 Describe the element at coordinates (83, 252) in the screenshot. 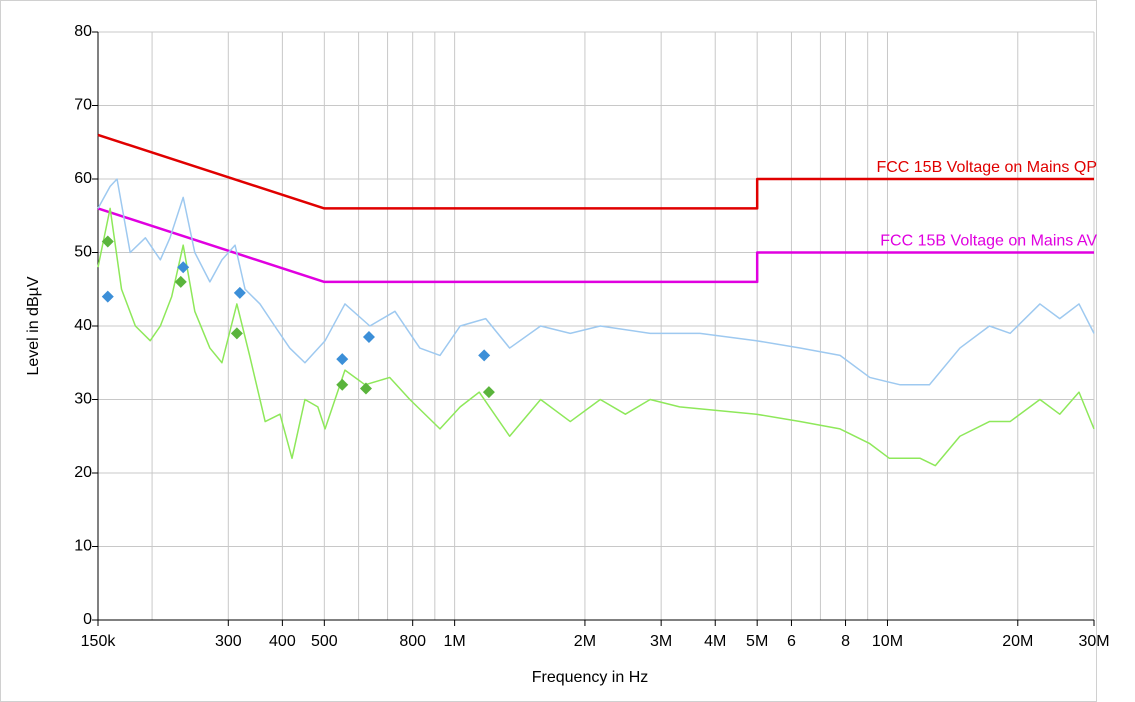

I see `y-tick-label: 50` at that location.